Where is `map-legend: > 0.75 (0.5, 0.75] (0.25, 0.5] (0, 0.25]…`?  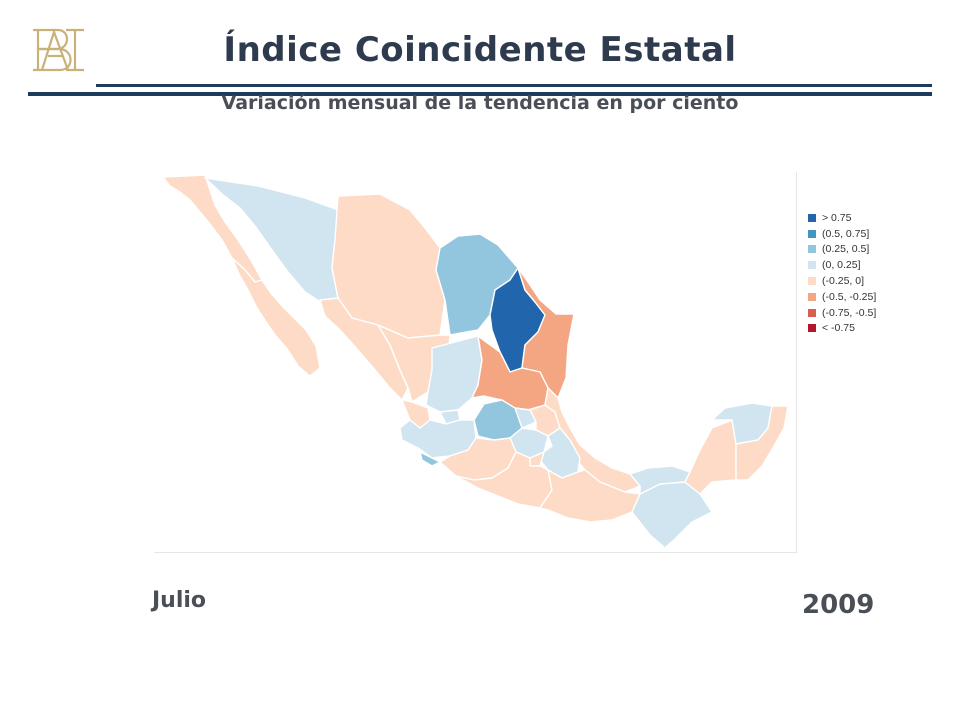
map-legend: > 0.75 (0.5, 0.75] (0.25, 0.5] (0, 0.25]… is located at coordinates (842, 273).